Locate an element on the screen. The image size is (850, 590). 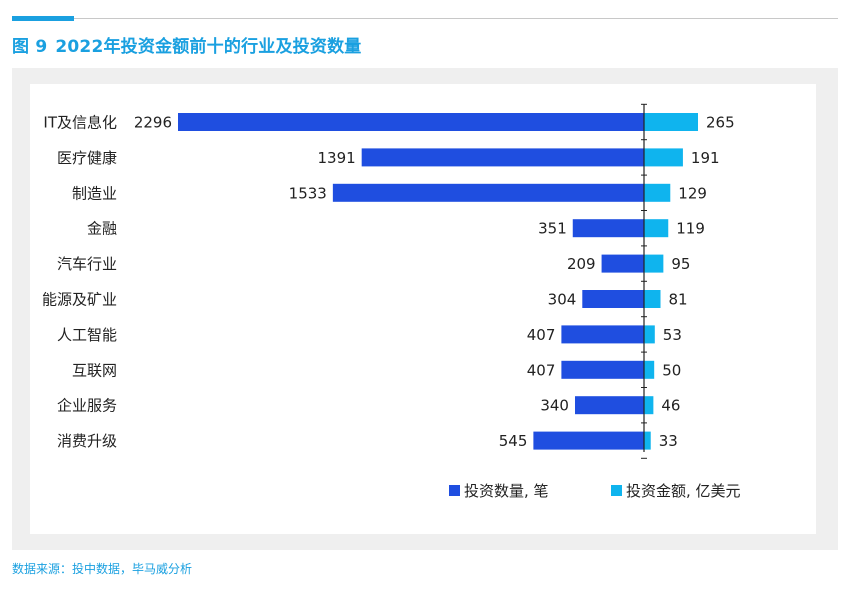
amount-value-label: 46 is located at coordinates (670, 406).